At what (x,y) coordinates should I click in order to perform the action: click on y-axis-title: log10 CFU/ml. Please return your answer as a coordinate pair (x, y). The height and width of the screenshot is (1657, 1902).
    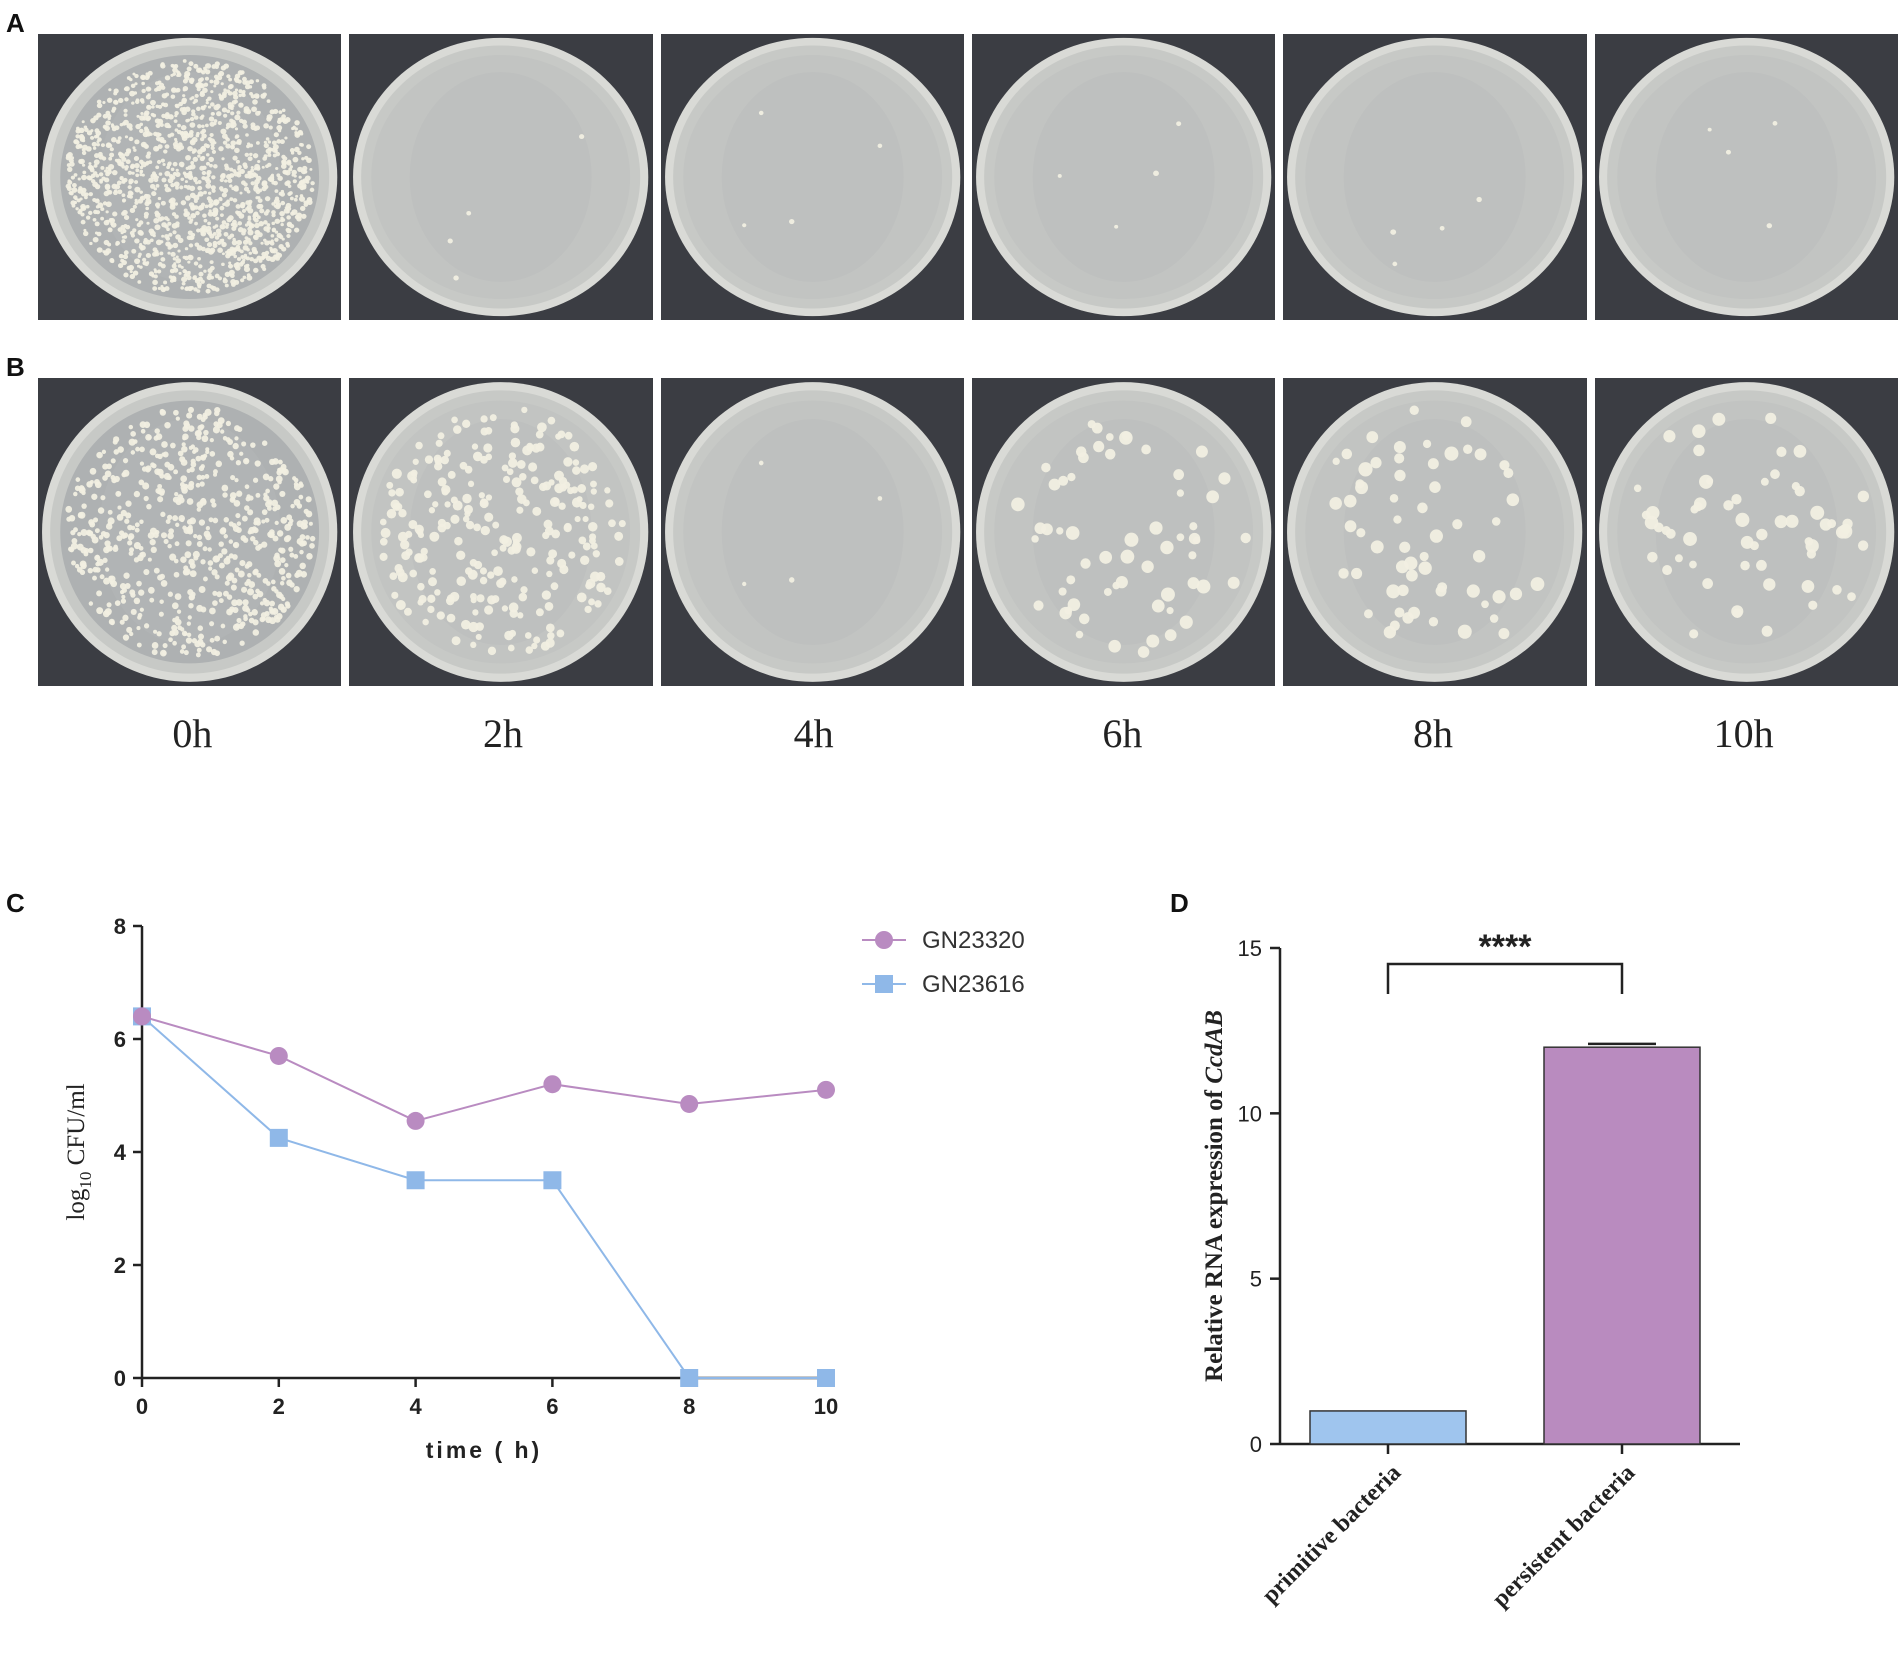
    Looking at the image, I should click on (79, 1151).